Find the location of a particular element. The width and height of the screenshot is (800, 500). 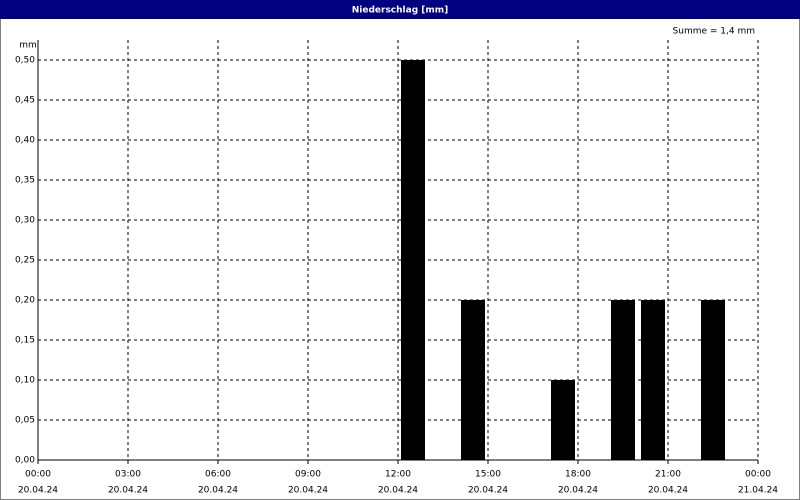

x-tick-date: 21.04.24 is located at coordinates (758, 491).